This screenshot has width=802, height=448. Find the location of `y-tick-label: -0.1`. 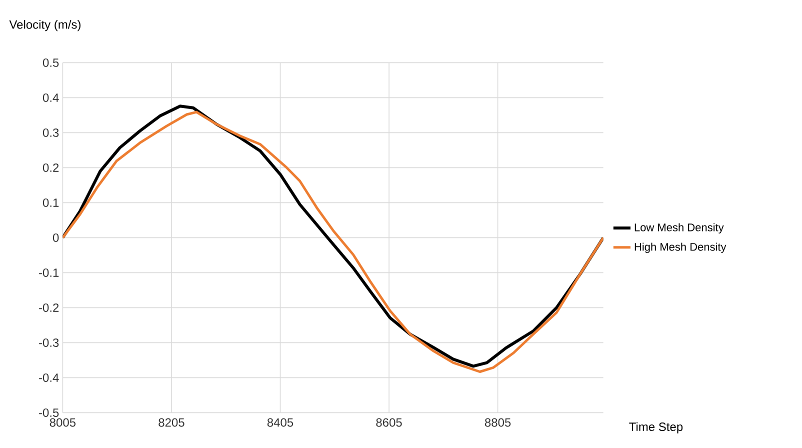

y-tick-label: -0.1 is located at coordinates (49, 272).